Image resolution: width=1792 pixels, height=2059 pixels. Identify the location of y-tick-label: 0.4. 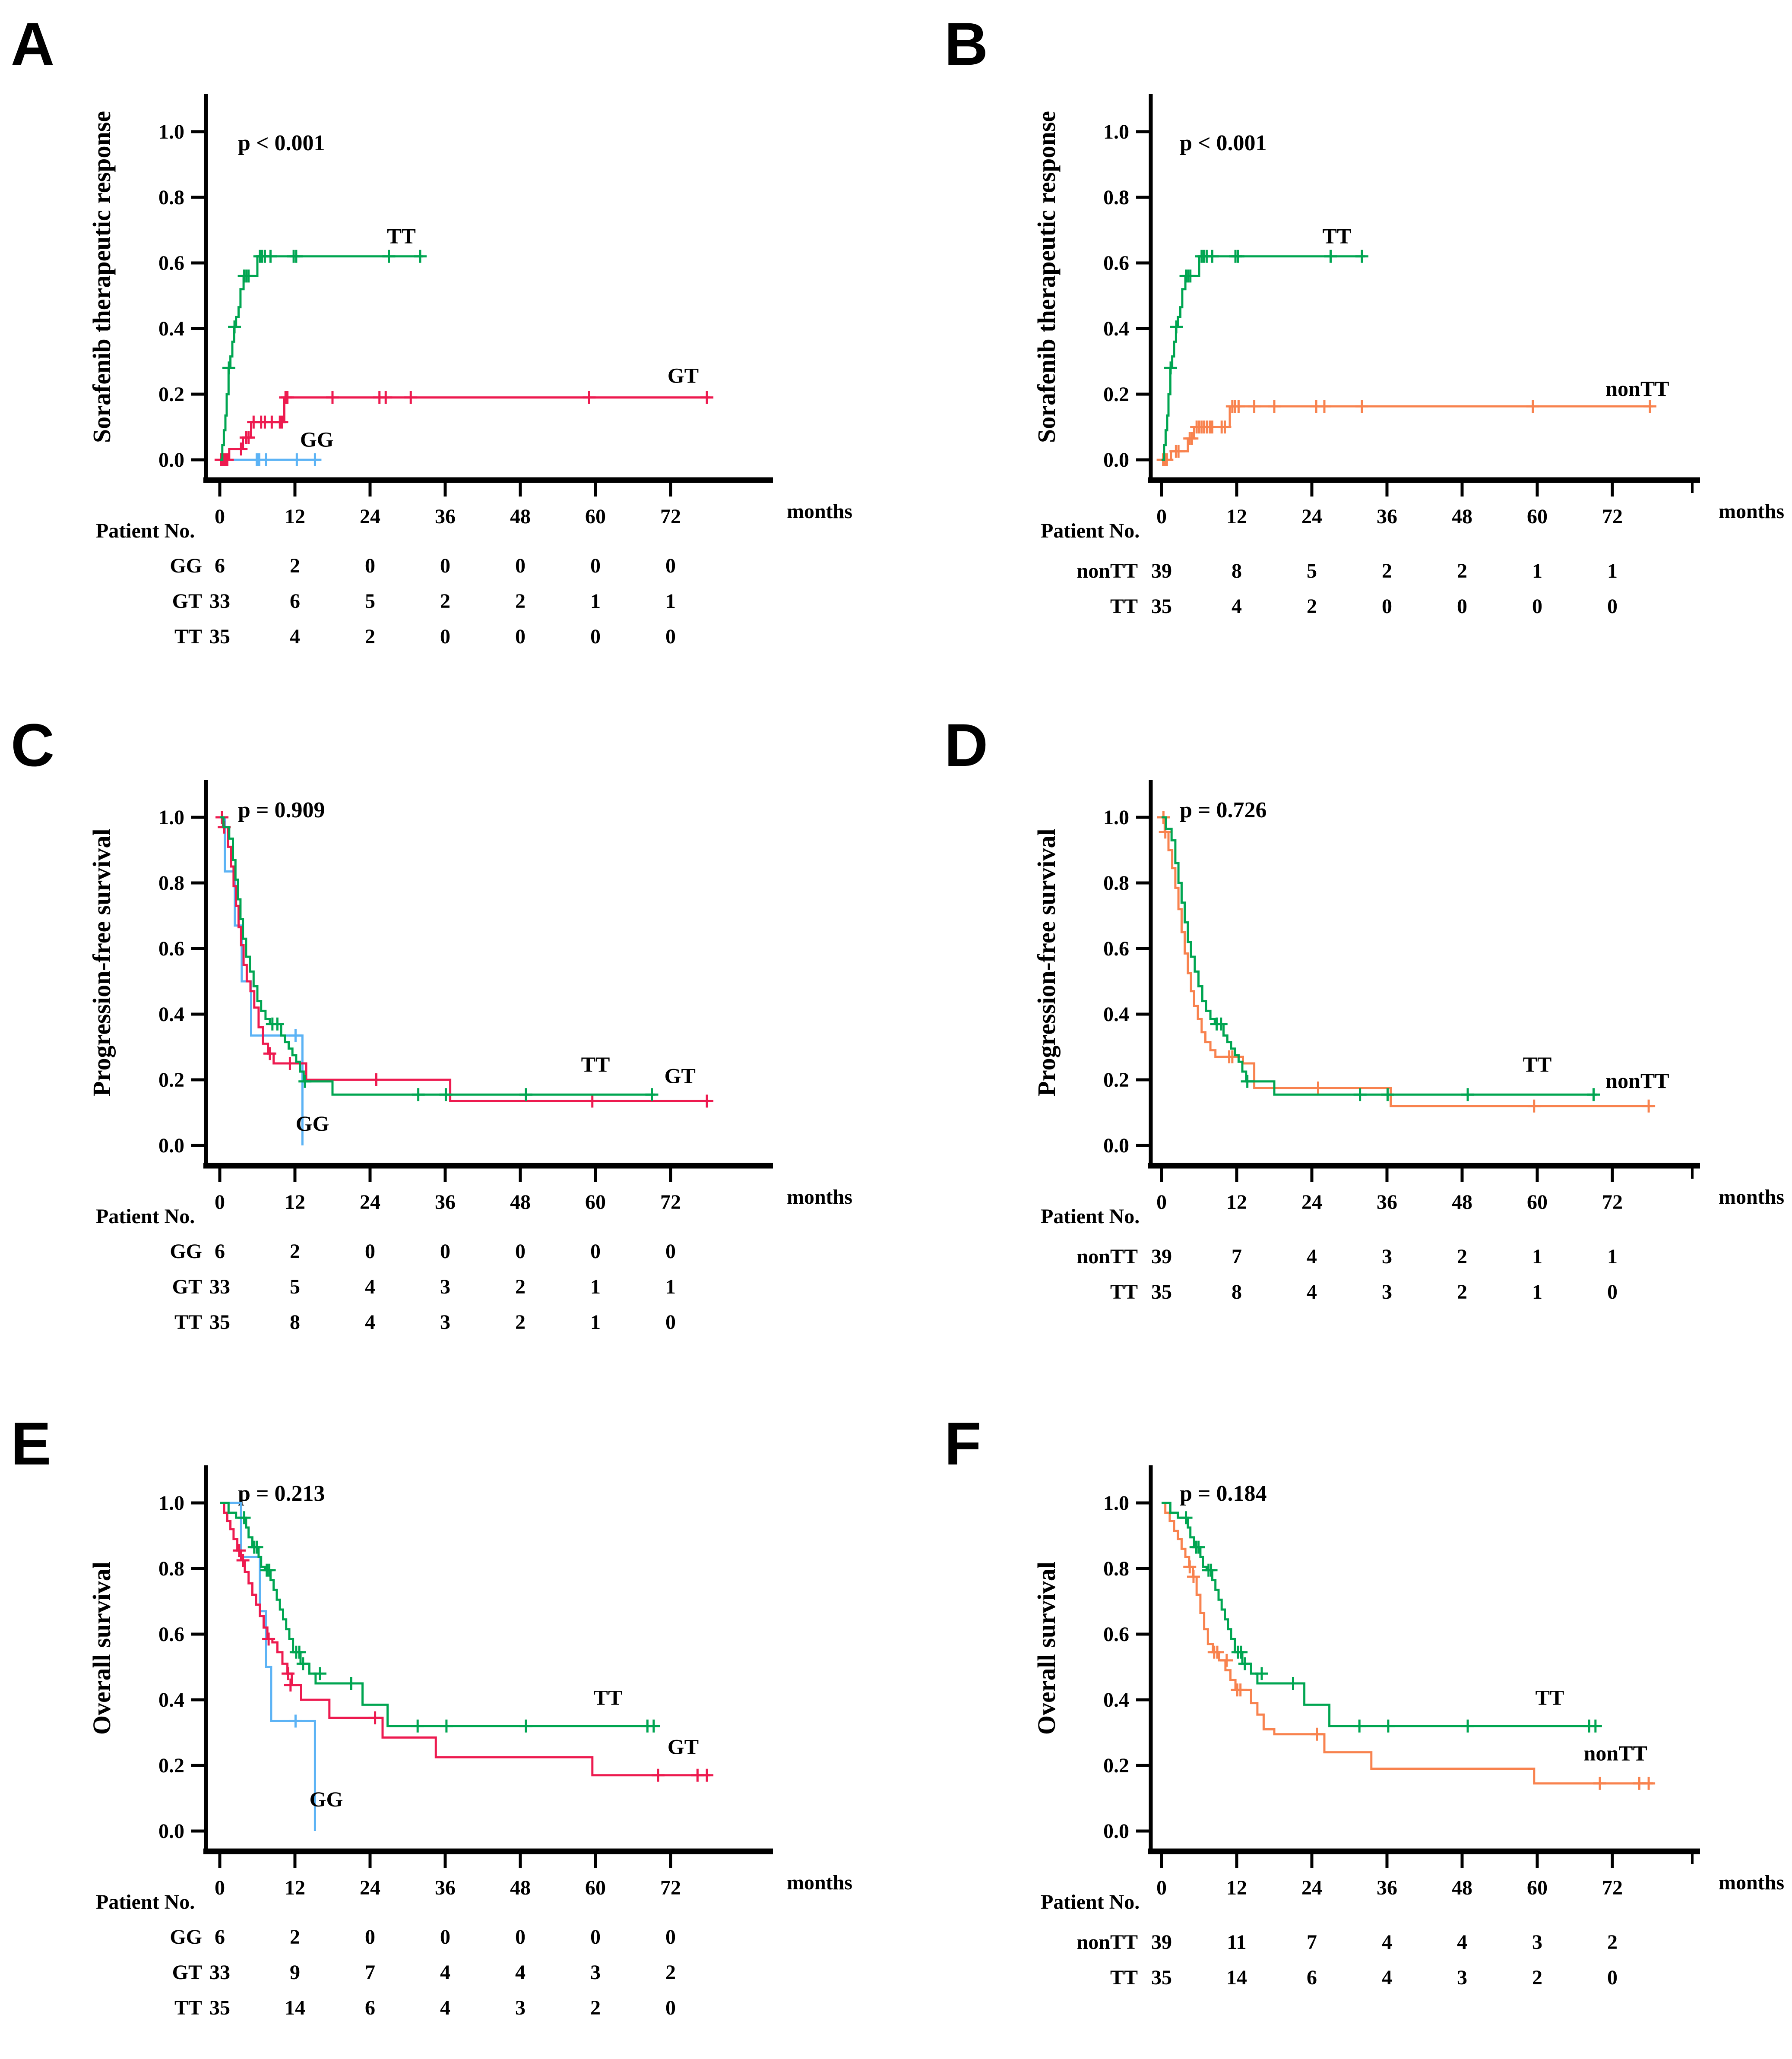
(1116, 328).